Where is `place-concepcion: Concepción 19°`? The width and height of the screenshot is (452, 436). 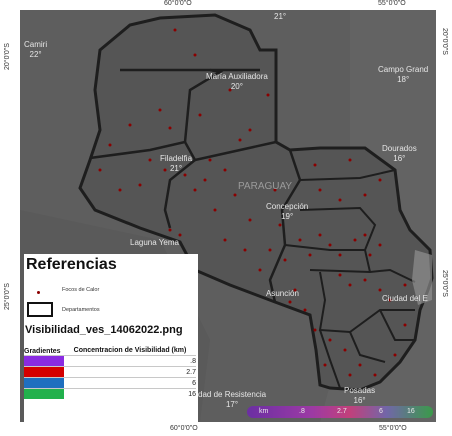 place-concepcion: Concepción 19° is located at coordinates (287, 211).